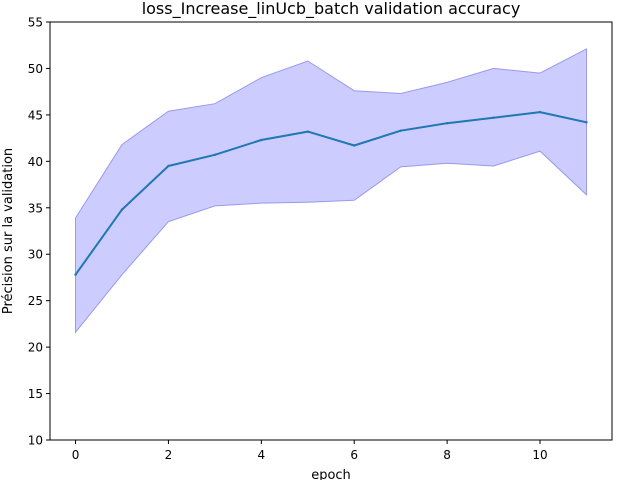  I want to click on y-tick-label: 50, so click(35, 69).